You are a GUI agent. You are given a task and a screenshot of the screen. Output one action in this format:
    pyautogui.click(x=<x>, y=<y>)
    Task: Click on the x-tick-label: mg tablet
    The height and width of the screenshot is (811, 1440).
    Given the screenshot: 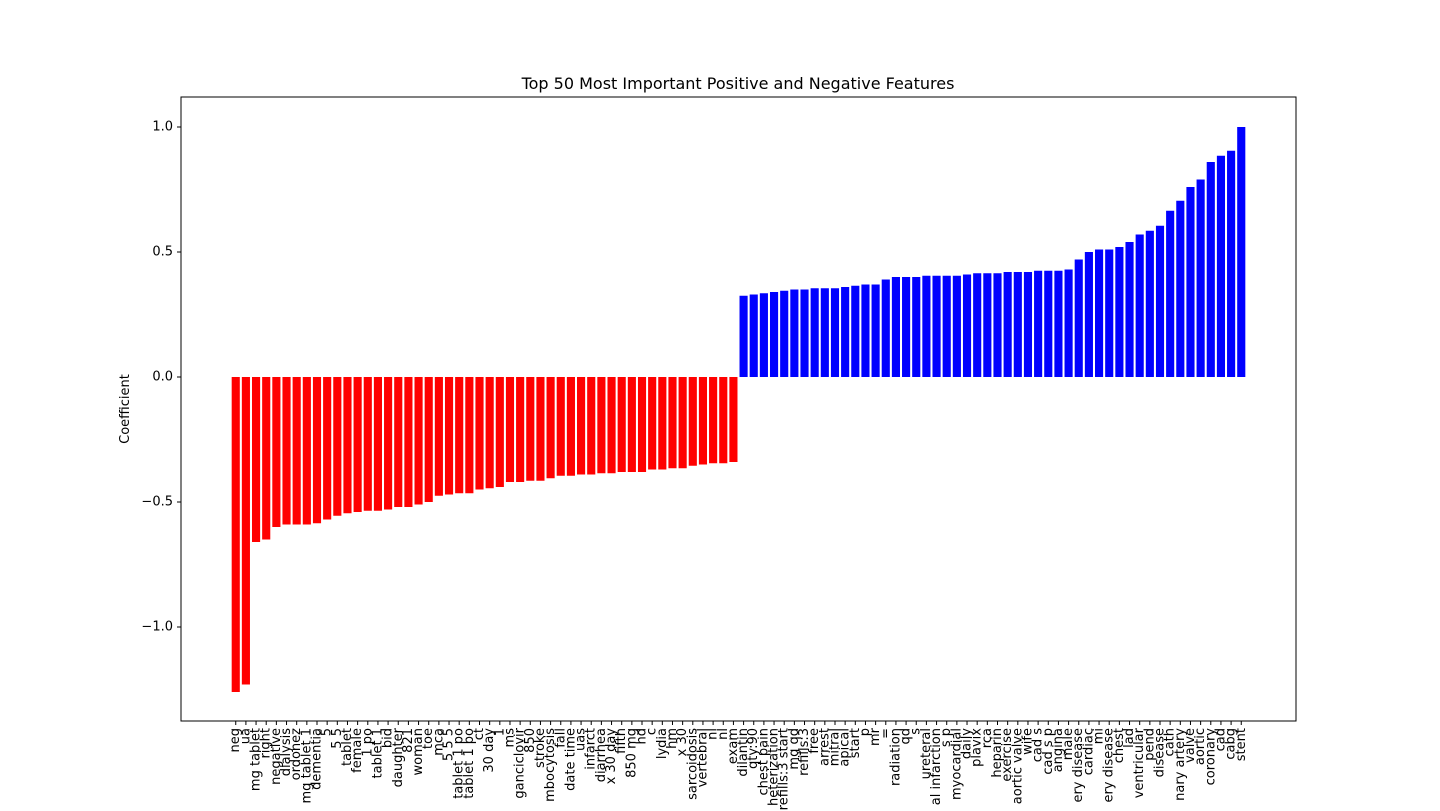 What is the action you would take?
    pyautogui.click(x=256, y=759)
    